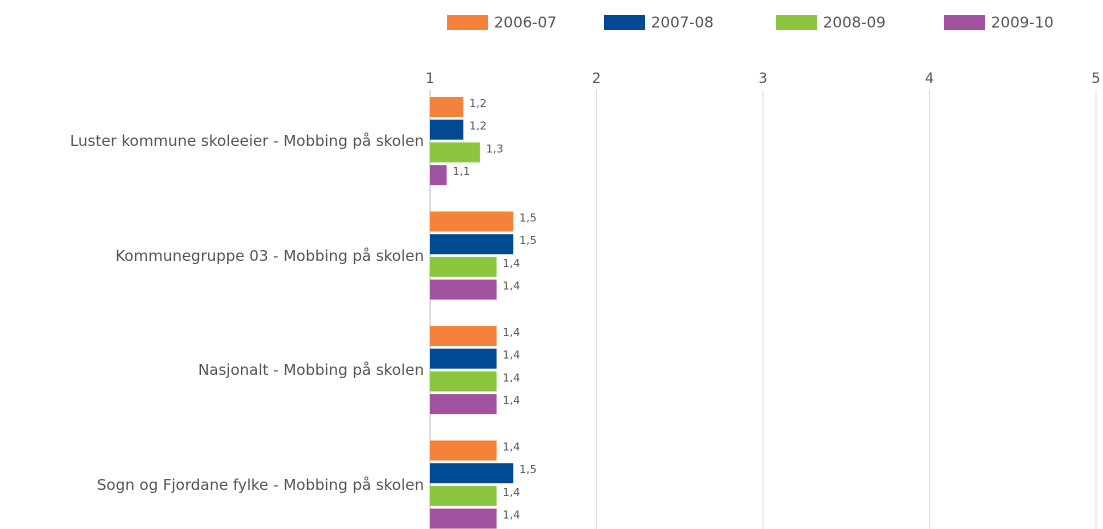 The height and width of the screenshot is (529, 1103). What do you see at coordinates (495, 148) in the screenshot?
I see `value-label: 1,3` at bounding box center [495, 148].